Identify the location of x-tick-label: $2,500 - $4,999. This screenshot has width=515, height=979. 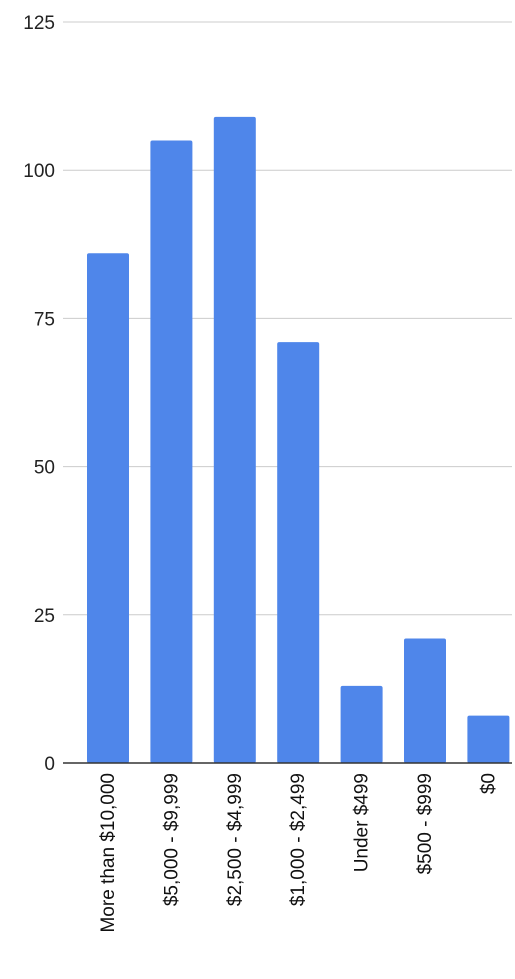
(235, 839).